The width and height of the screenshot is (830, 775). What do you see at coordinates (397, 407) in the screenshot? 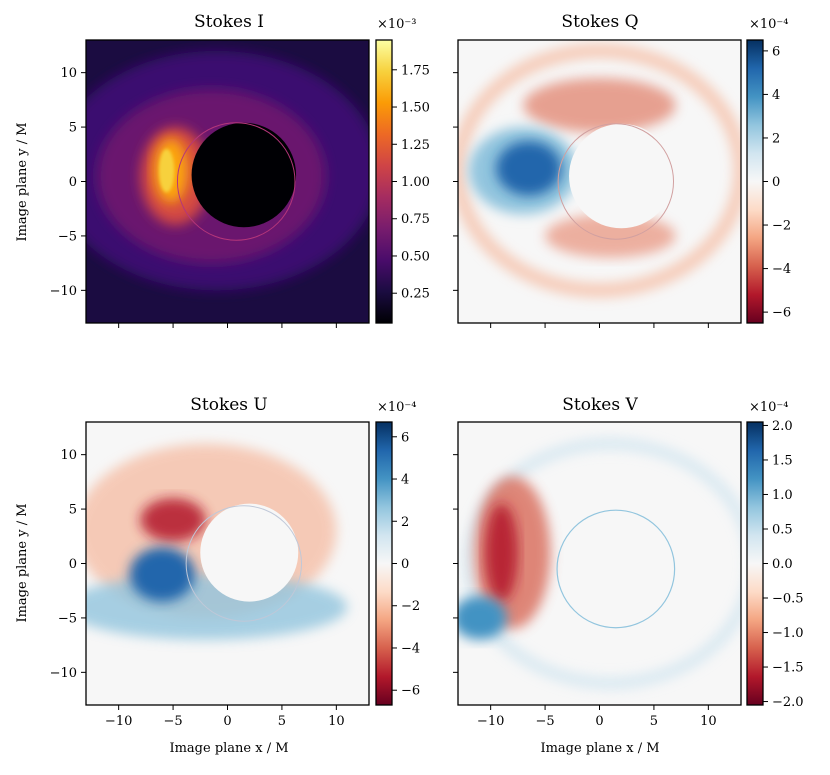
I see `colorbar-multiplier-stokes-u: ×10⁻⁴` at bounding box center [397, 407].